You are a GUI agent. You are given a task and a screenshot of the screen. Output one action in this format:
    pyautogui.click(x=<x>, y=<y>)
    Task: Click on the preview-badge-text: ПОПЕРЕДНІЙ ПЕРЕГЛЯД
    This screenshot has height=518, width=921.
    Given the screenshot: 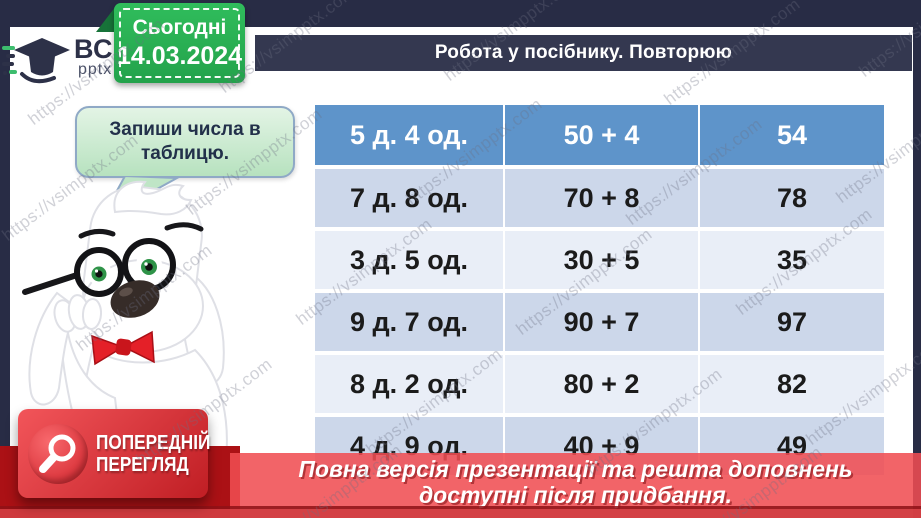 What is the action you would take?
    pyautogui.click(x=153, y=454)
    